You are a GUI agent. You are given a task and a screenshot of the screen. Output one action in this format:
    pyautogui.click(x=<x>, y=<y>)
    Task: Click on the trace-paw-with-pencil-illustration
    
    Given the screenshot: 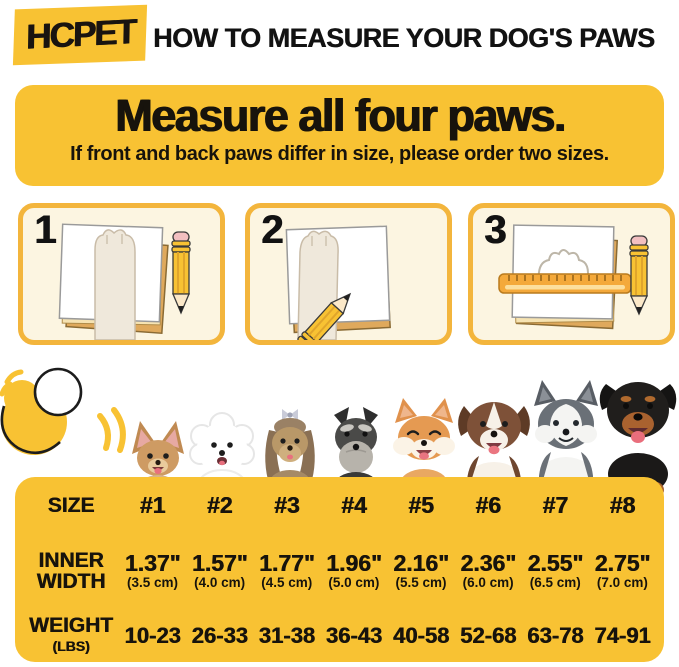 What is the action you would take?
    pyautogui.click(x=338, y=282)
    